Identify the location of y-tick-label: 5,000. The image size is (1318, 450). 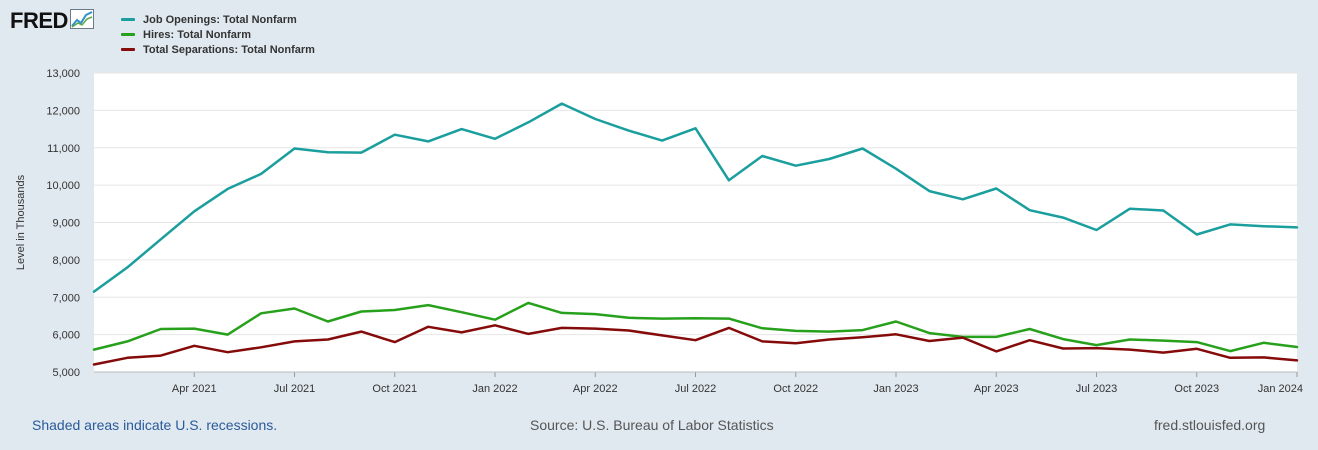
(66, 373).